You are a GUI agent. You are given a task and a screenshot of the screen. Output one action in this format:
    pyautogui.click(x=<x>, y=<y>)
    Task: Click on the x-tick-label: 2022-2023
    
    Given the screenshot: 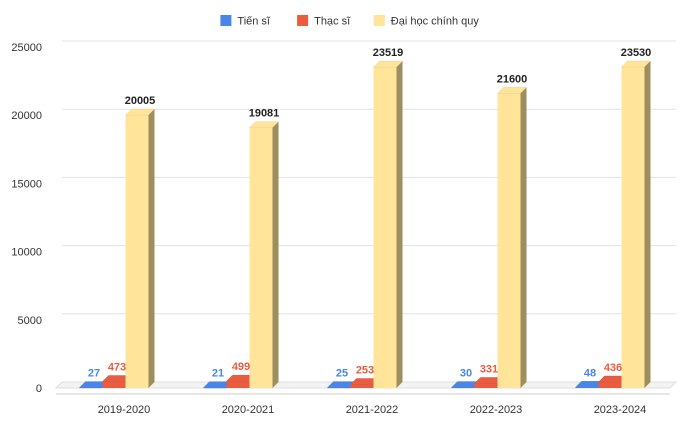 What is the action you would take?
    pyautogui.click(x=496, y=410)
    